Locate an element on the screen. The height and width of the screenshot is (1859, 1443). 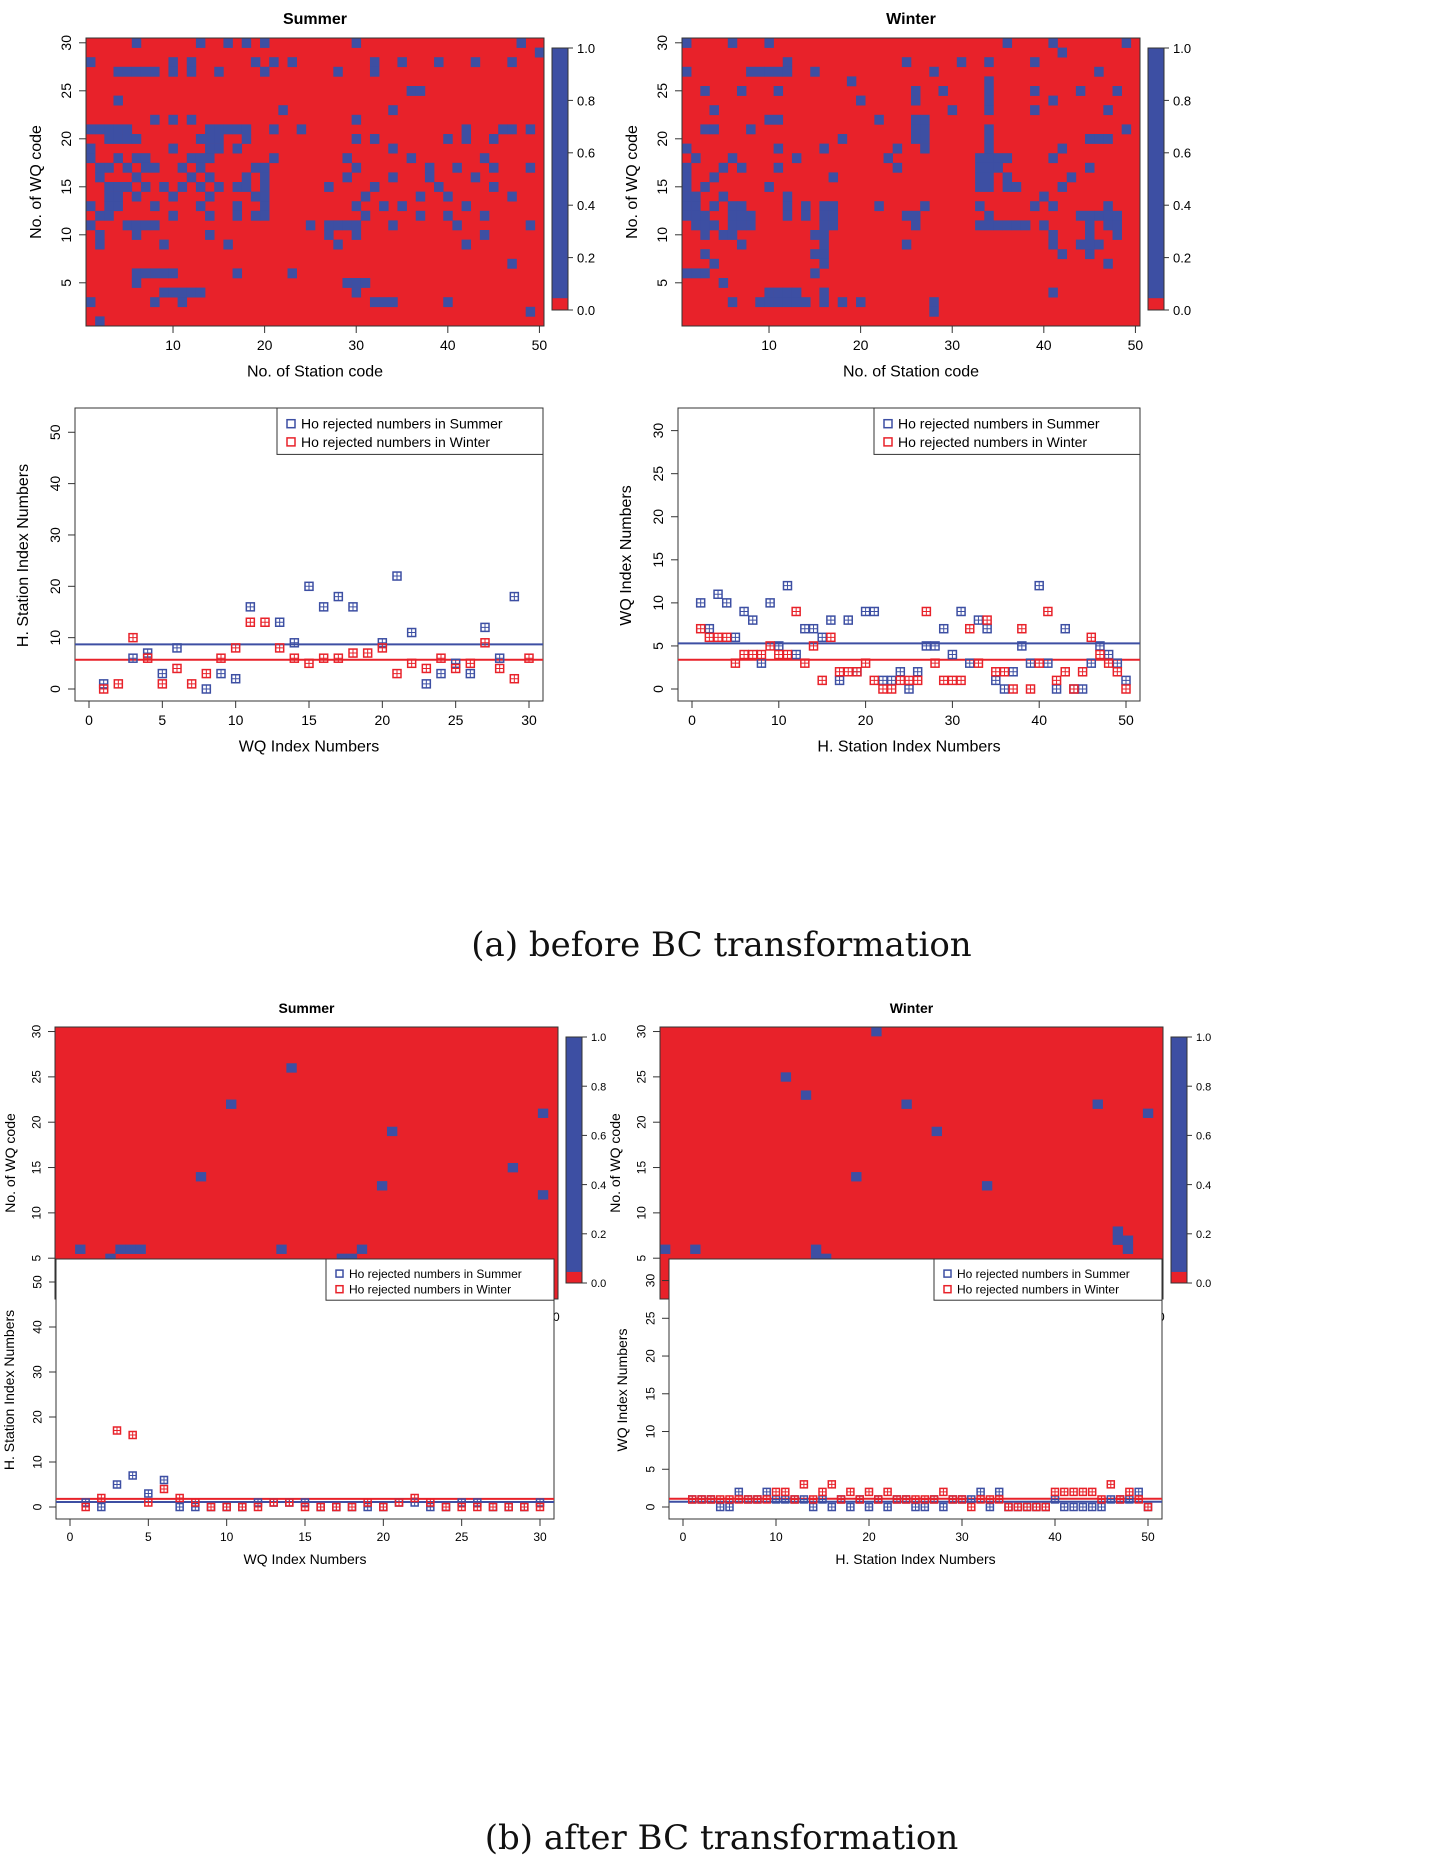
x-tick-label: 0 is located at coordinates (89, 720).